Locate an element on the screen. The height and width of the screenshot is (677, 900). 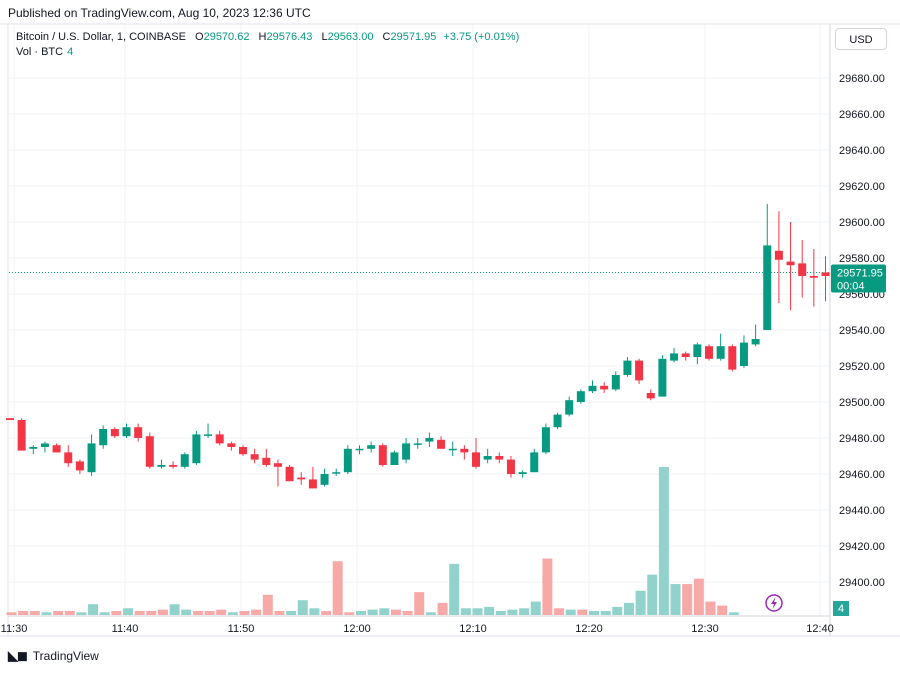
y-tick-label: 29600.00 is located at coordinates (862, 223).